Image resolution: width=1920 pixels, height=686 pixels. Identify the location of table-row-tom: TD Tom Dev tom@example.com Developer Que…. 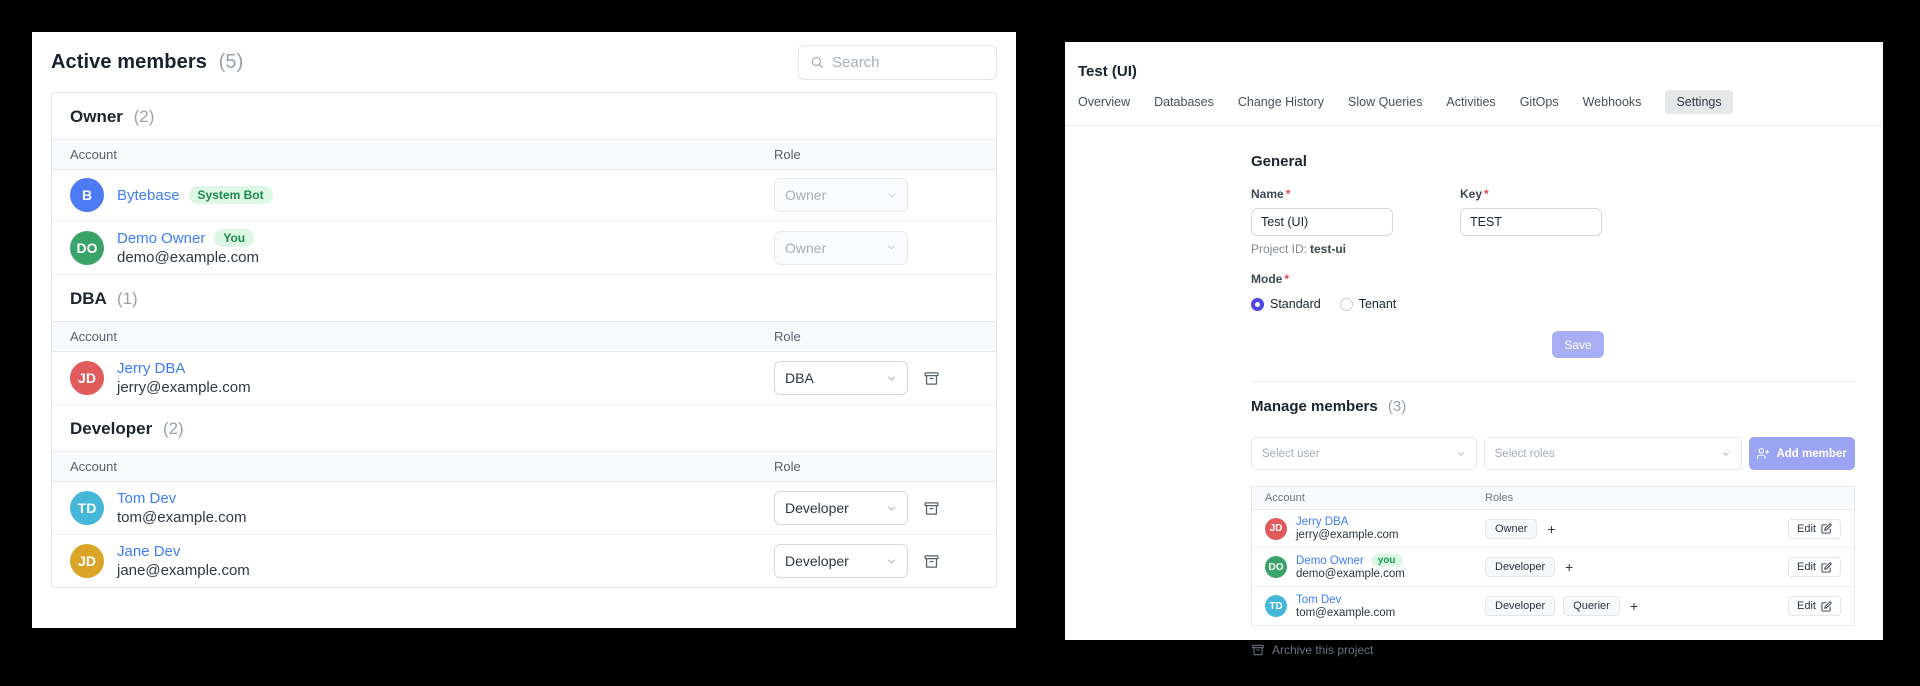
(1553, 606).